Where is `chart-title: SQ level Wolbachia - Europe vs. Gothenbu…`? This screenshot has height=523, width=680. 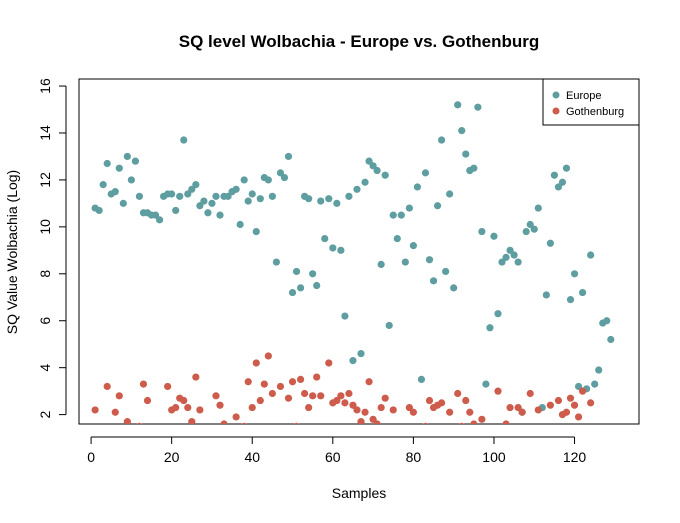
chart-title: SQ level Wolbachia - Europe vs. Gothenbu… is located at coordinates (359, 41).